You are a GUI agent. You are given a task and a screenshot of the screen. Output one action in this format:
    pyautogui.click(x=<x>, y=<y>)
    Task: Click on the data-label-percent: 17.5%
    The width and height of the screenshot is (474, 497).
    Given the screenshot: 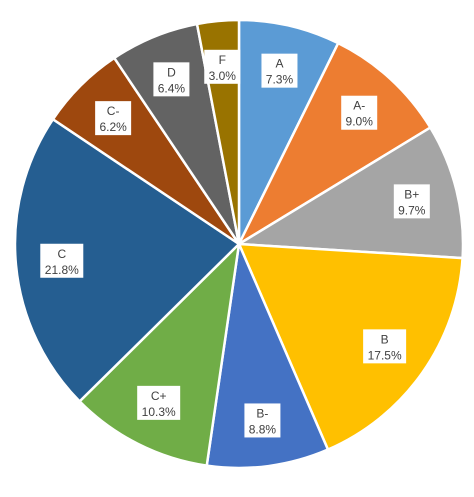 What is the action you would take?
    pyautogui.click(x=385, y=355)
    